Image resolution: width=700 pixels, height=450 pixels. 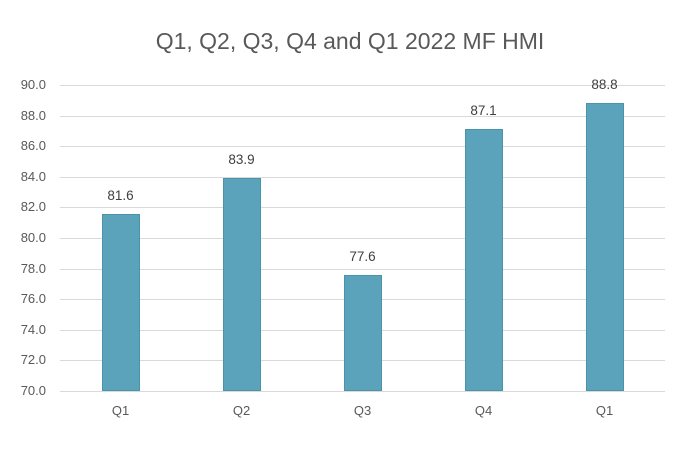 What do you see at coordinates (33, 390) in the screenshot?
I see `y-tick-label: 70.0` at bounding box center [33, 390].